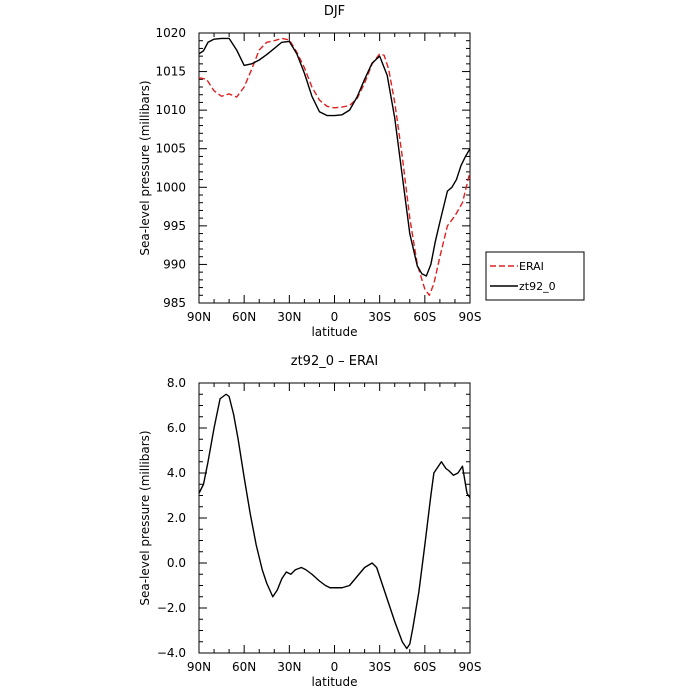 This screenshot has width=700, height=700. I want to click on chart-title: DJF, so click(334, 11).